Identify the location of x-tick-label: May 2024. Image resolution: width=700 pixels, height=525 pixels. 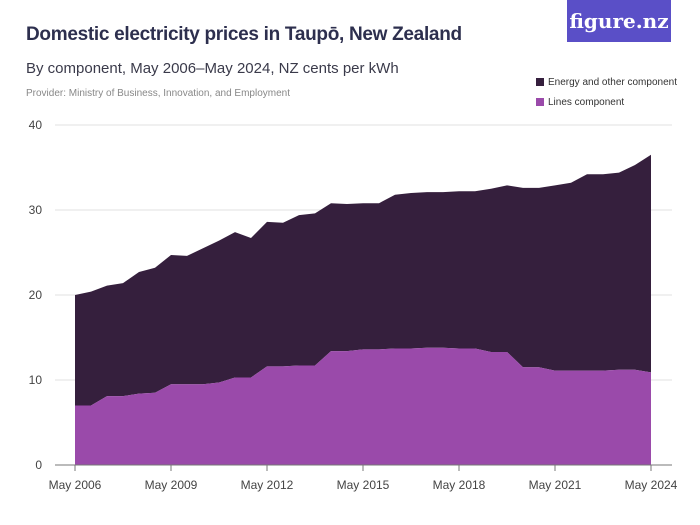
(651, 485).